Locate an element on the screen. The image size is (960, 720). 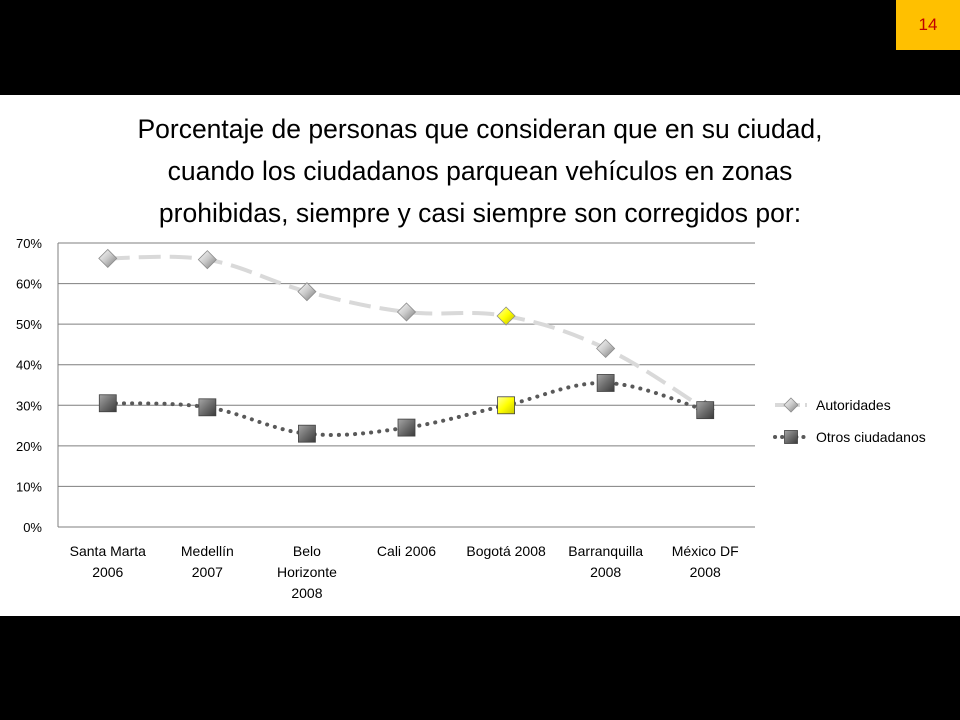
x-tick-label: Medellín 2007 is located at coordinates (207, 561).